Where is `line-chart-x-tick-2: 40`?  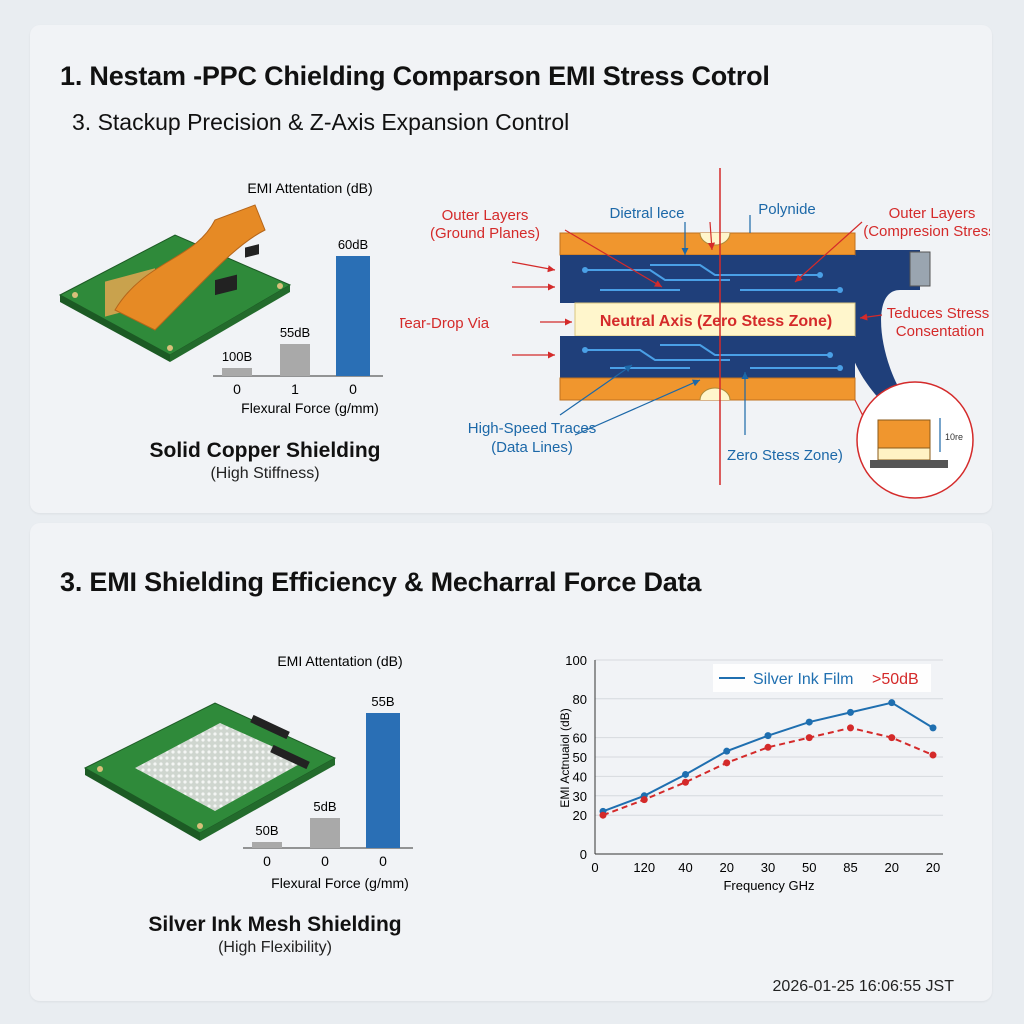 line-chart-x-tick-2: 40 is located at coordinates (685, 867).